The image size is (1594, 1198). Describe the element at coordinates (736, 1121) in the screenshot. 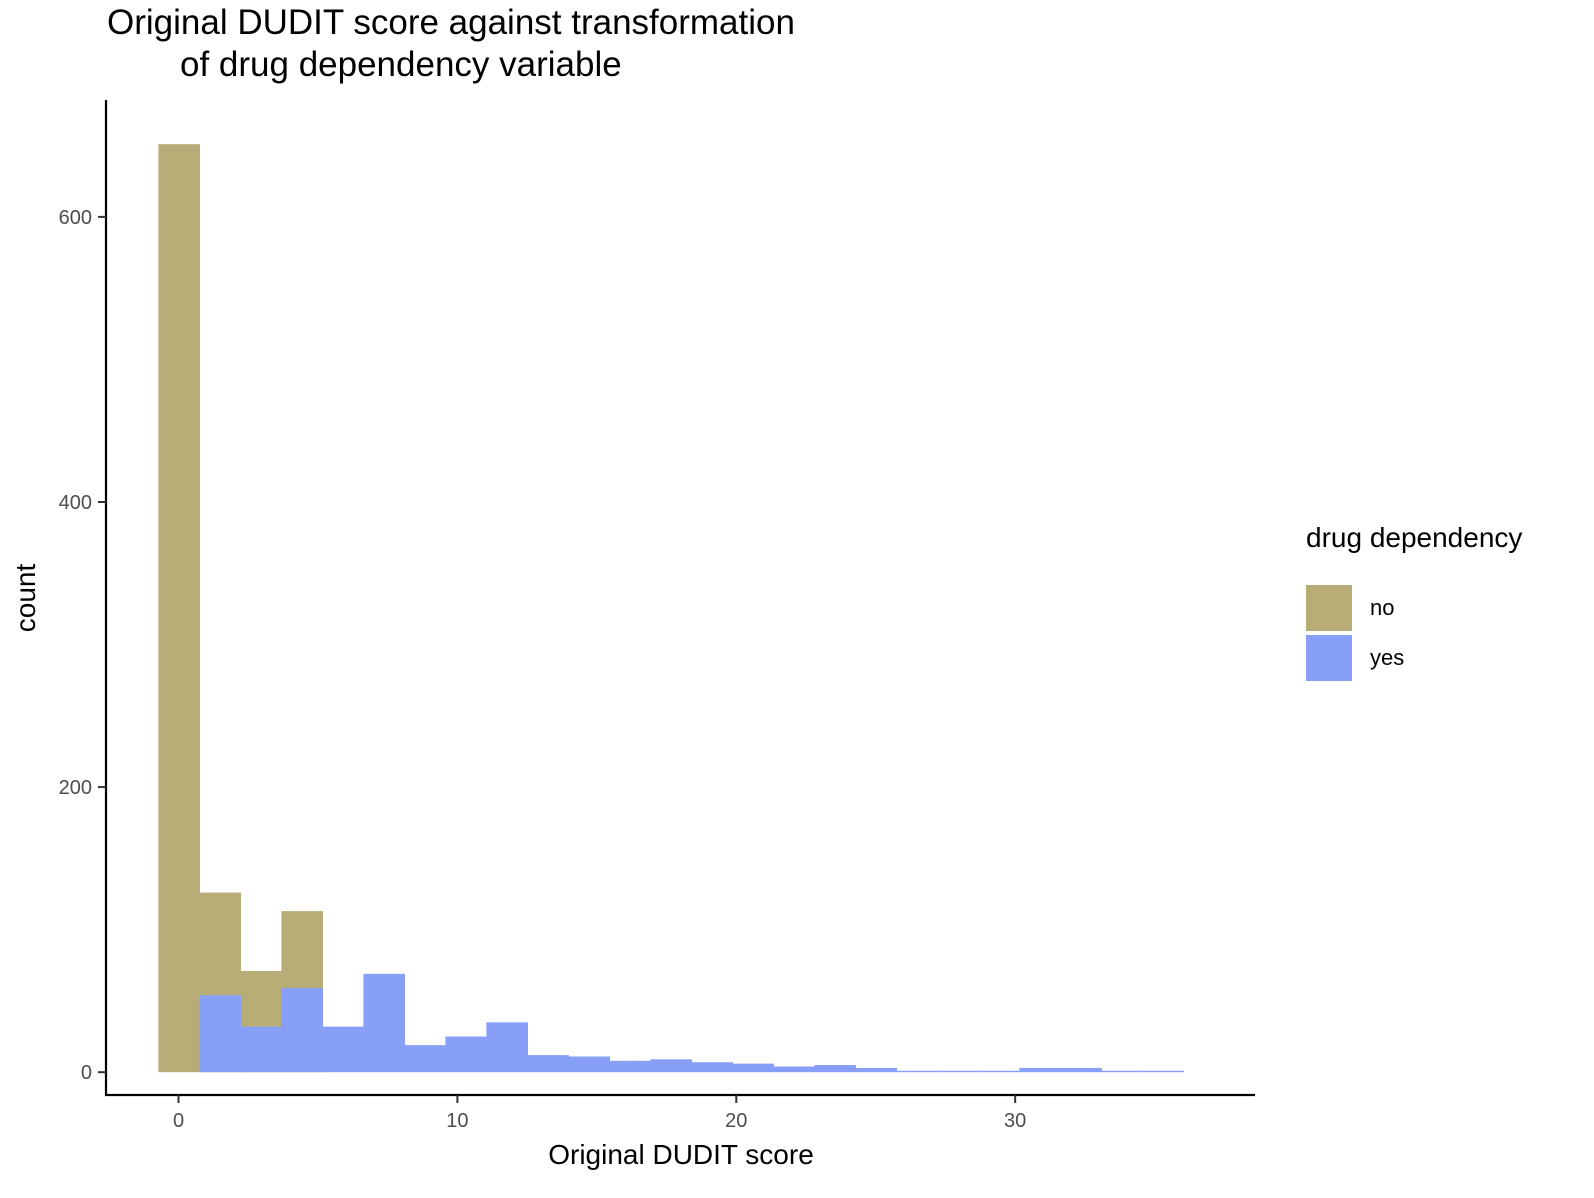

I see `x-tick-label-20: 20` at that location.